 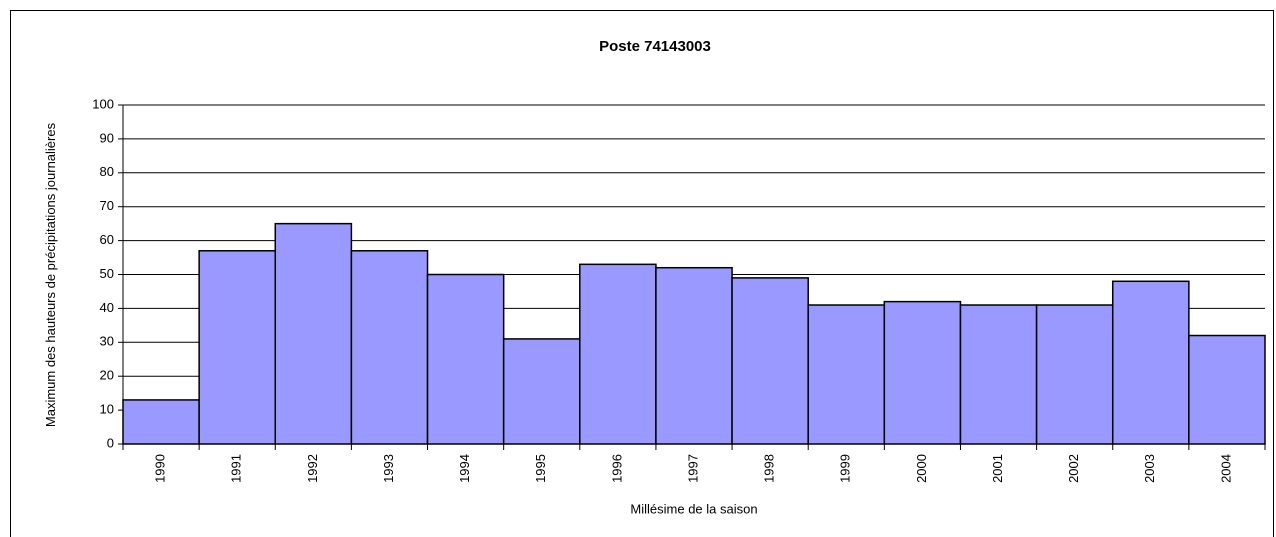 What do you see at coordinates (107, 137) in the screenshot?
I see `y-tick-label: 90` at bounding box center [107, 137].